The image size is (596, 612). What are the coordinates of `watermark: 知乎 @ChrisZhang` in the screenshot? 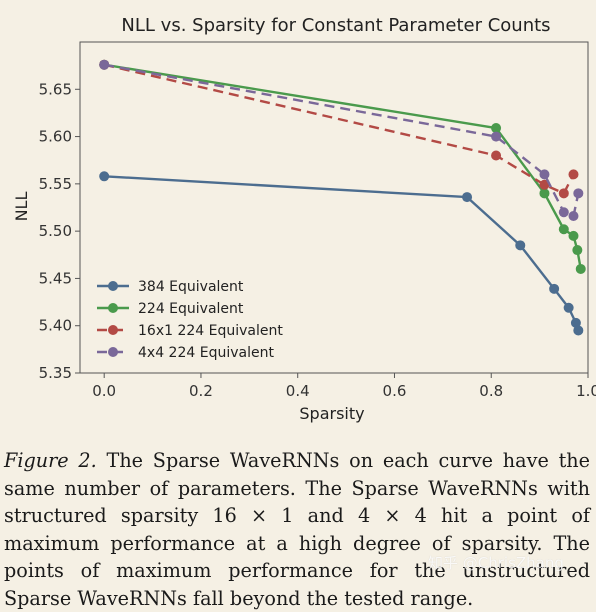 It's located at (496, 563).